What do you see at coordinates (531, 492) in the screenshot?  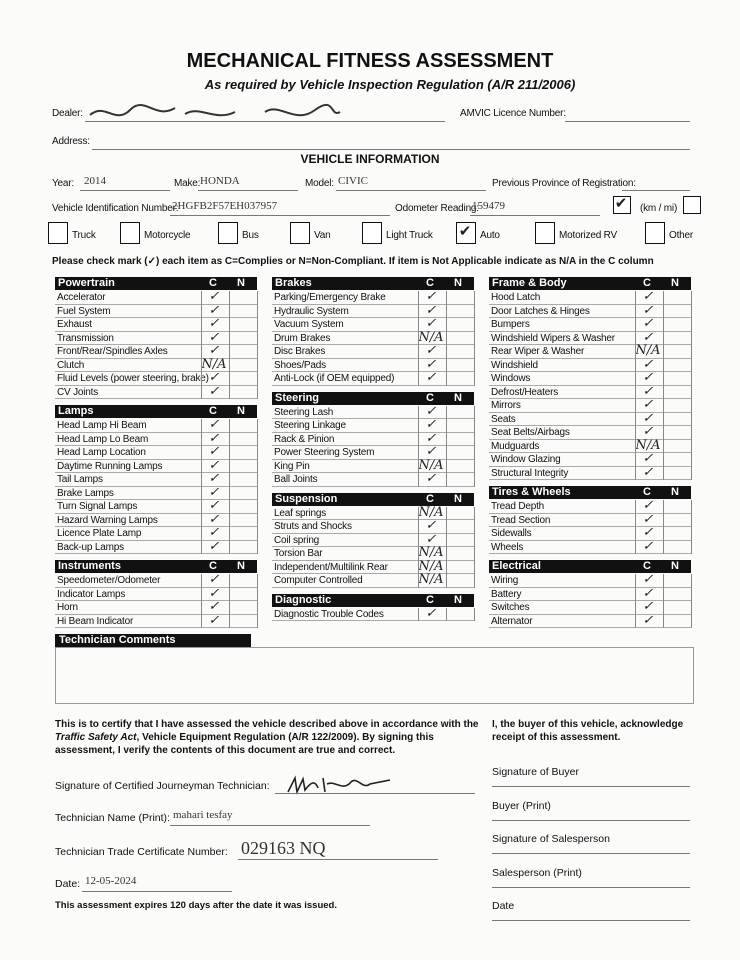 I see `section-title: Tires & Wheels` at bounding box center [531, 492].